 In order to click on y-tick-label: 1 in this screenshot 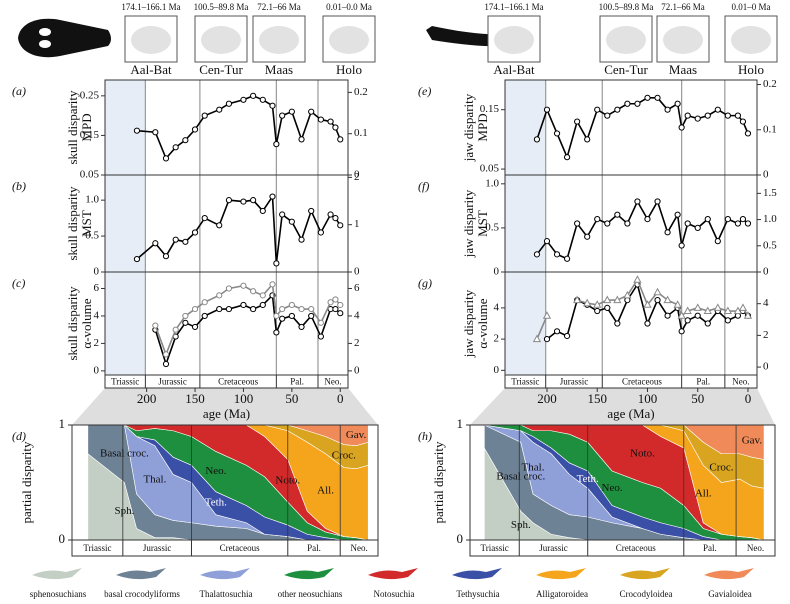, I will do `click(62, 423)`.